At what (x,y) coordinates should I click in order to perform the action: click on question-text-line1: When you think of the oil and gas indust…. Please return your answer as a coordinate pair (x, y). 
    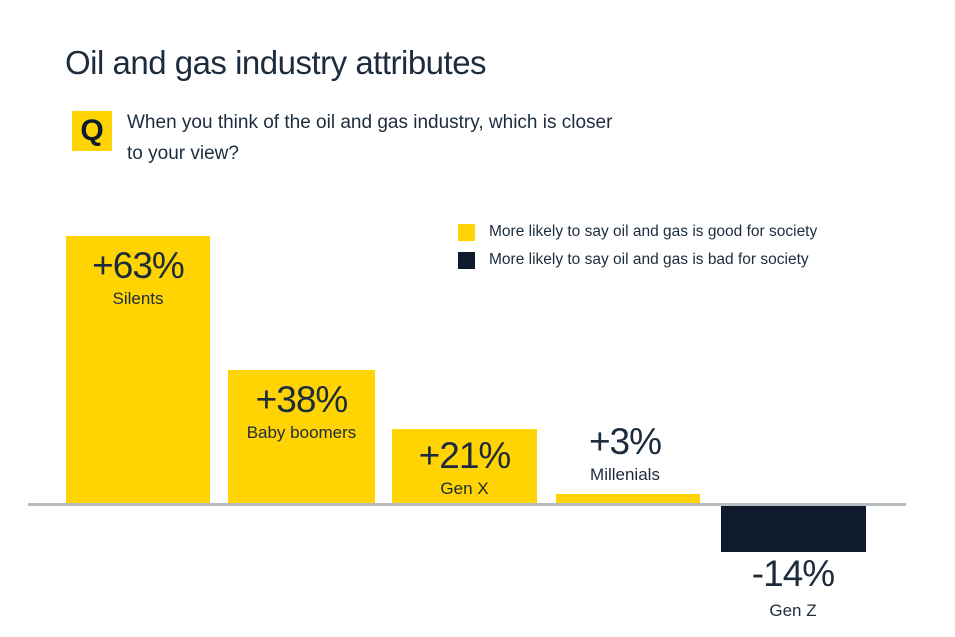
    Looking at the image, I should click on (370, 122).